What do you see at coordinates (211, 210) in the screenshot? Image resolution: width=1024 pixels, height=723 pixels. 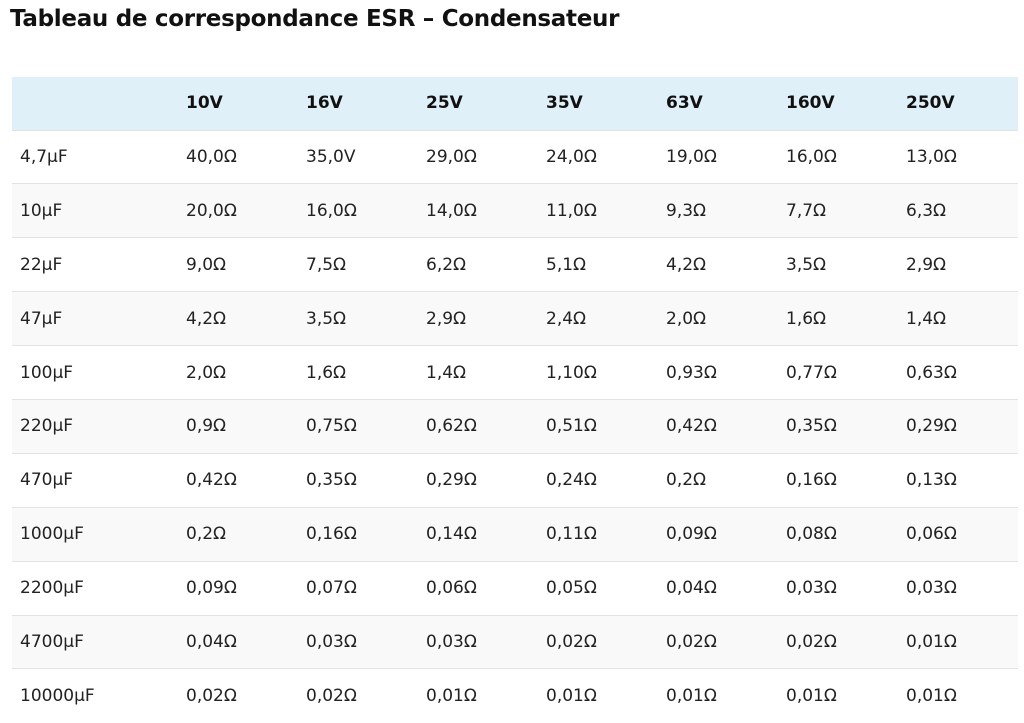 I see `table-cell: 20,0Ω` at bounding box center [211, 210].